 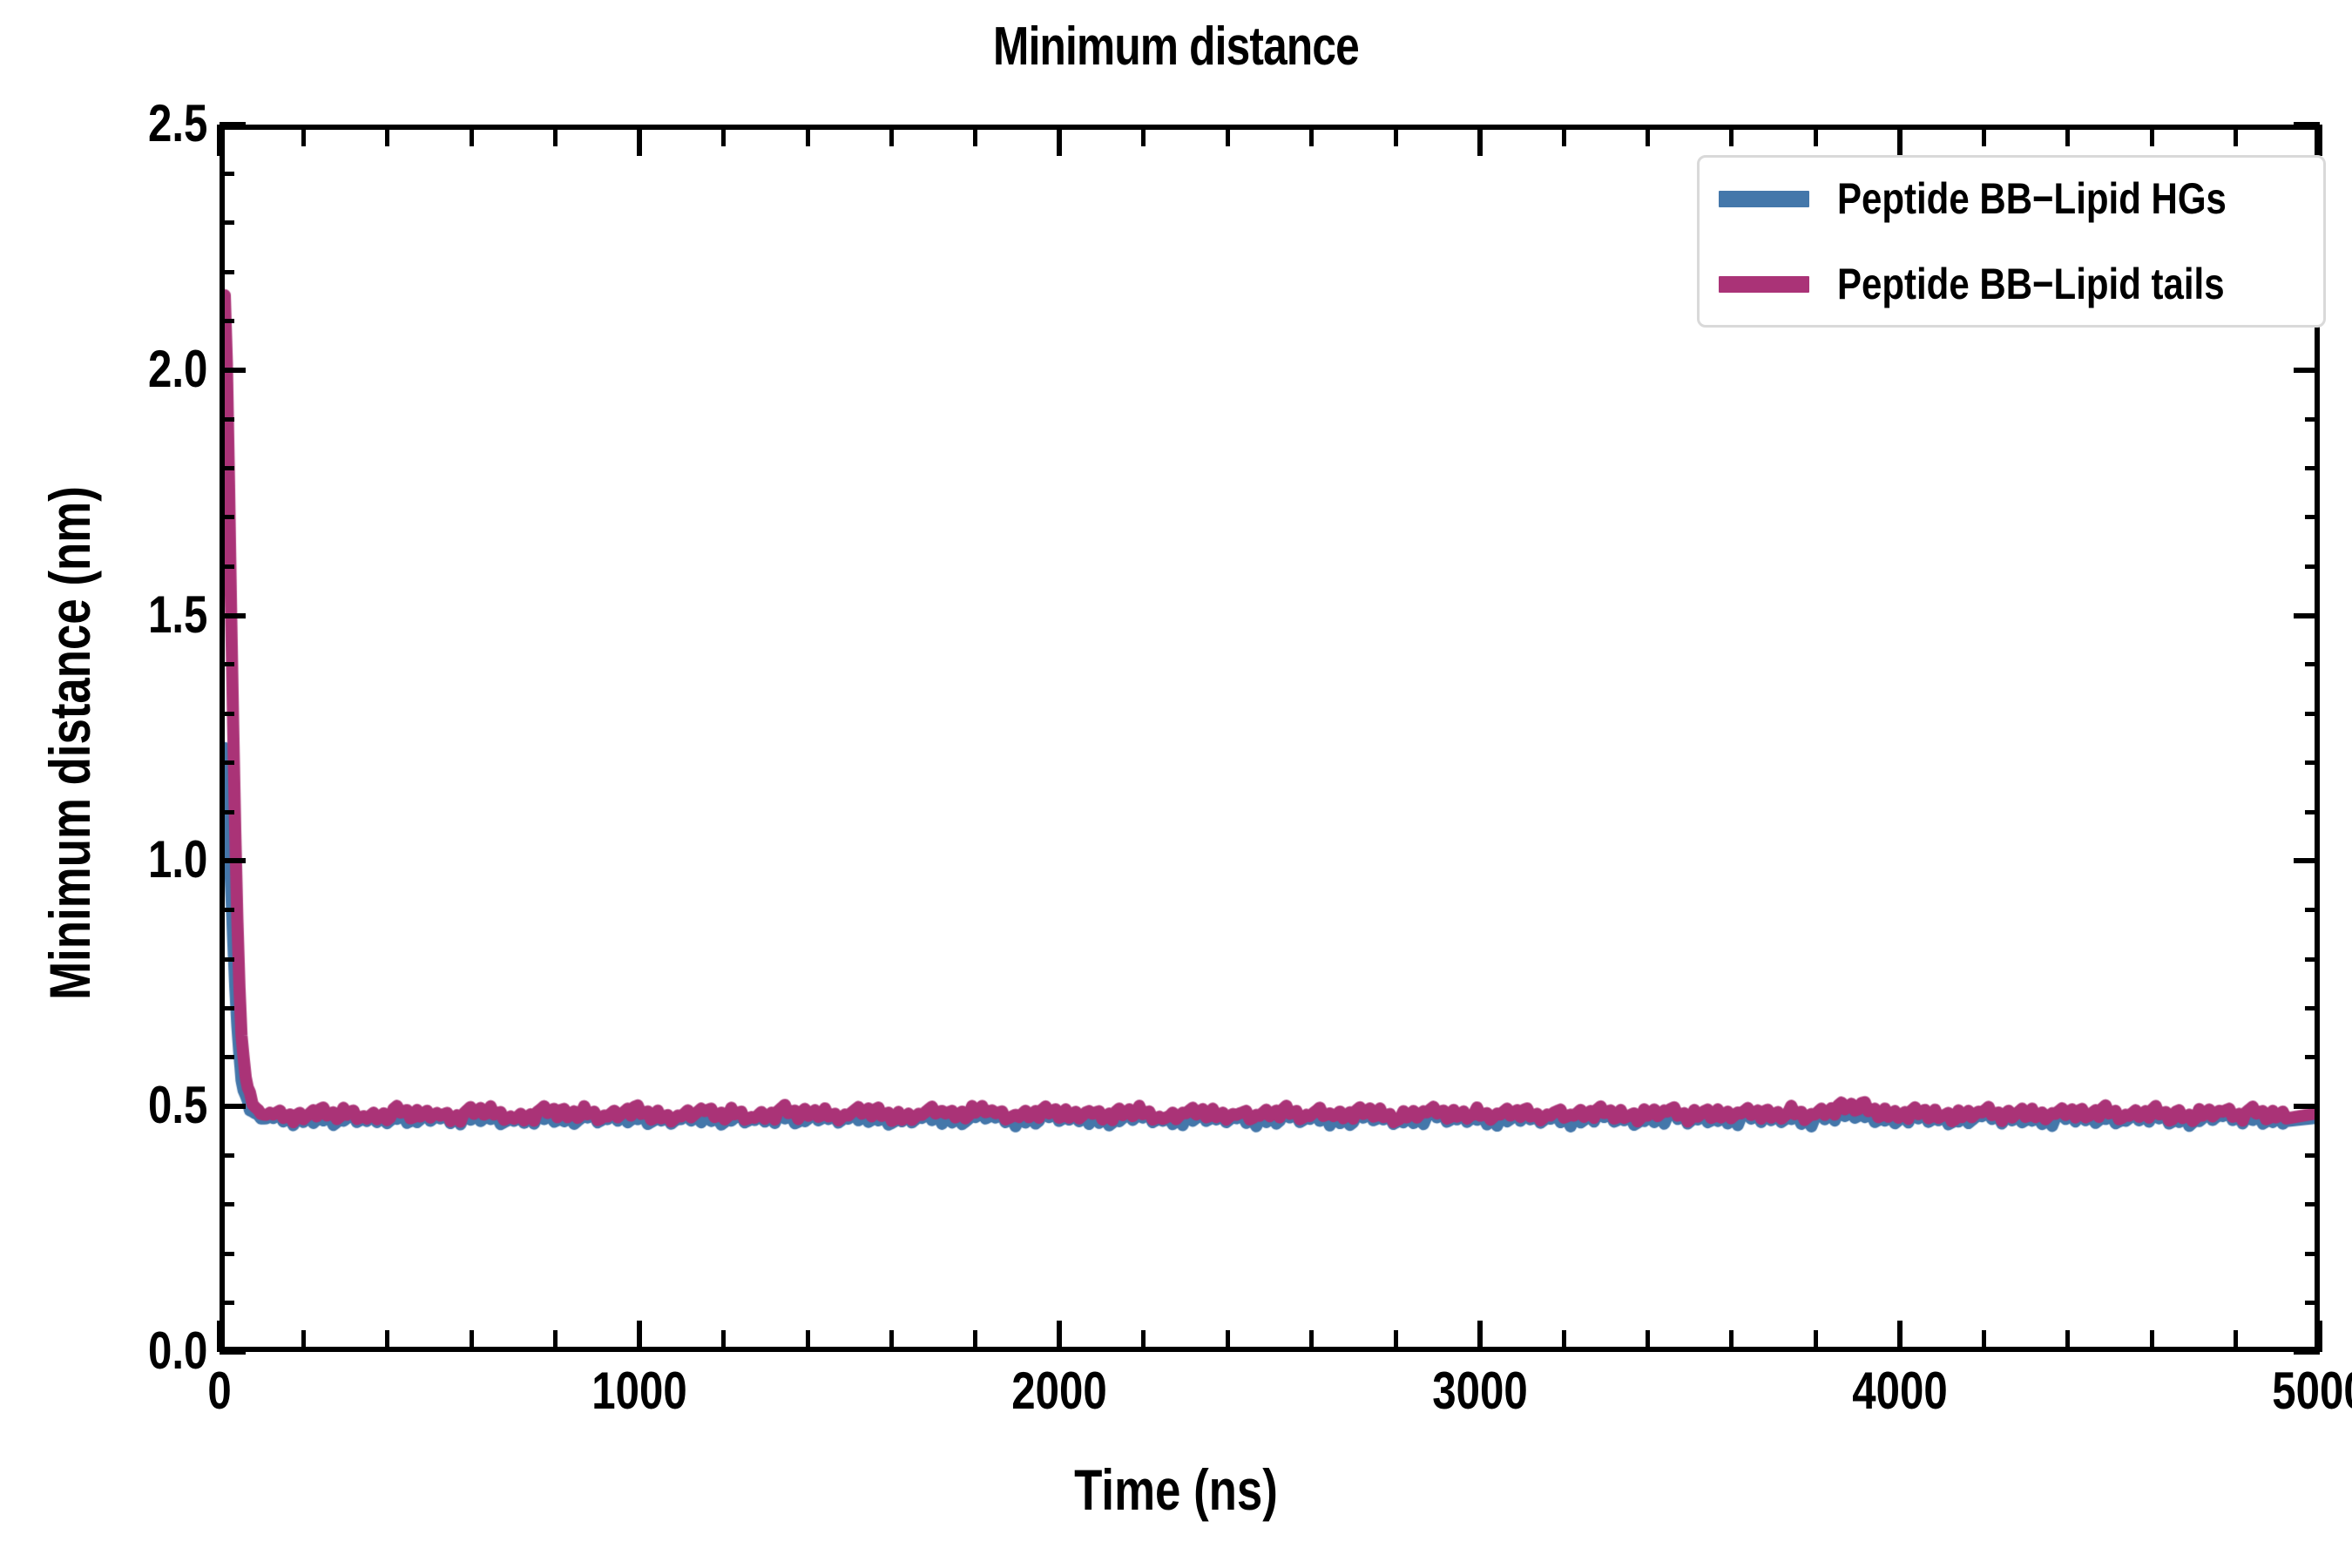 What do you see at coordinates (1176, 47) in the screenshot?
I see `page-title: Minimum distance` at bounding box center [1176, 47].